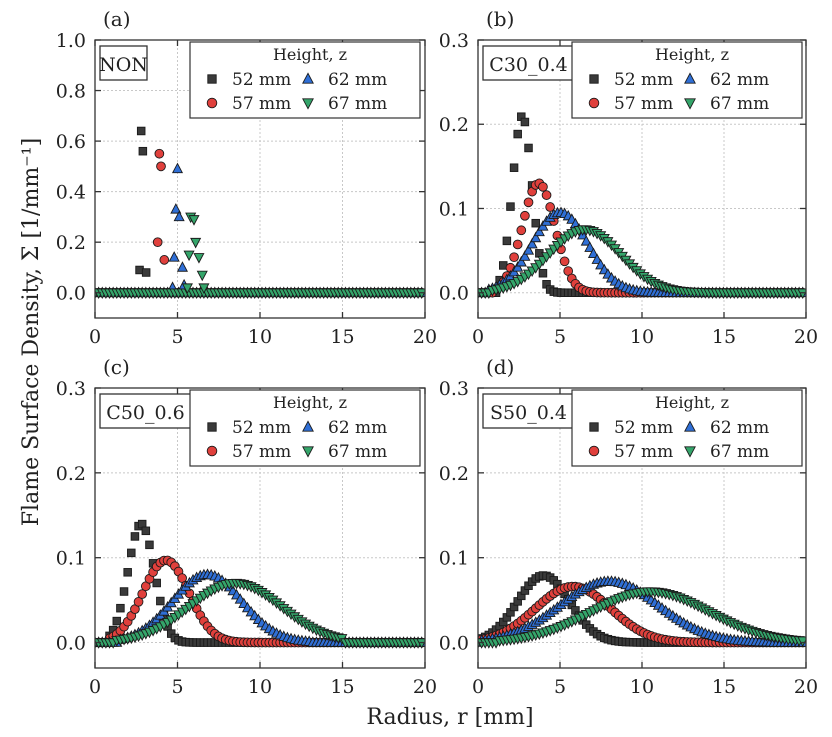  I want to click on panel-letter: (c), so click(116, 367).